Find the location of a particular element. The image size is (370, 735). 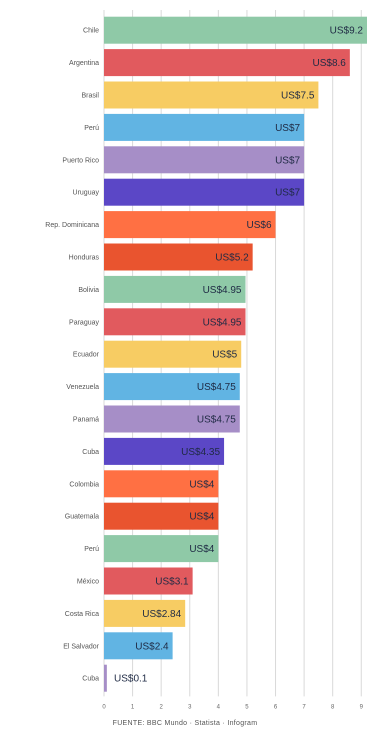

x-tick-label: 7 is located at coordinates (304, 707).